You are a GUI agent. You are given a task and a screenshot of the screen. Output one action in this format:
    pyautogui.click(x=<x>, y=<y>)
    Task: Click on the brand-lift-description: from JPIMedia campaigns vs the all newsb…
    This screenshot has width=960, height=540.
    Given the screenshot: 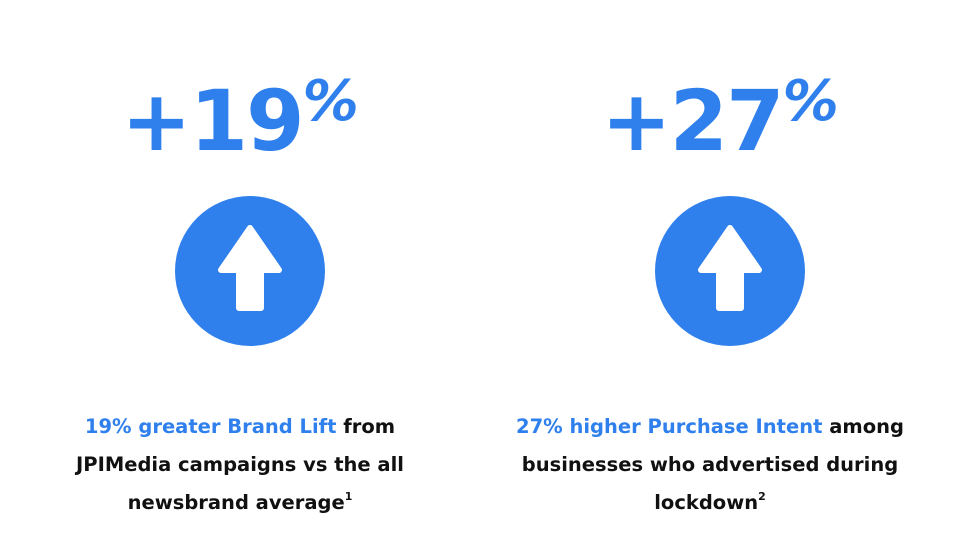 What is the action you would take?
    pyautogui.click(x=240, y=464)
    